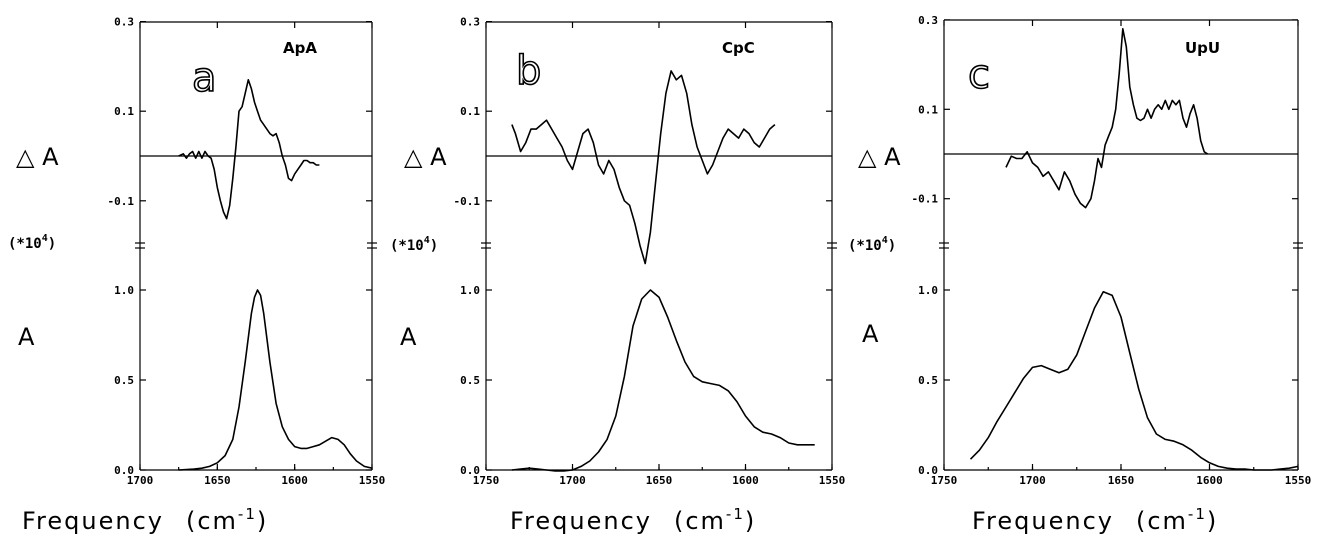 The height and width of the screenshot is (541, 1318). I want to click on panel-letter-b: b, so click(528, 71).